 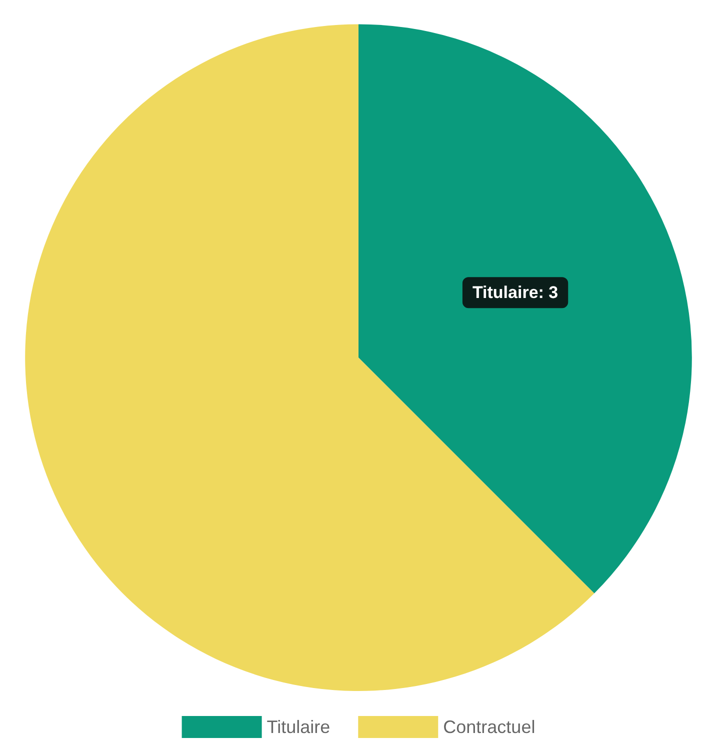 I want to click on data-label: Titulaire: 3, so click(x=515, y=292).